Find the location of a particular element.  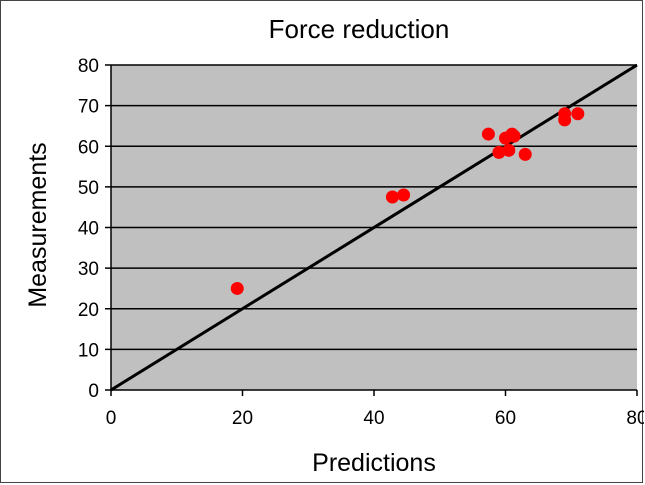

y-tick-label-80: 80 is located at coordinates (88, 66).